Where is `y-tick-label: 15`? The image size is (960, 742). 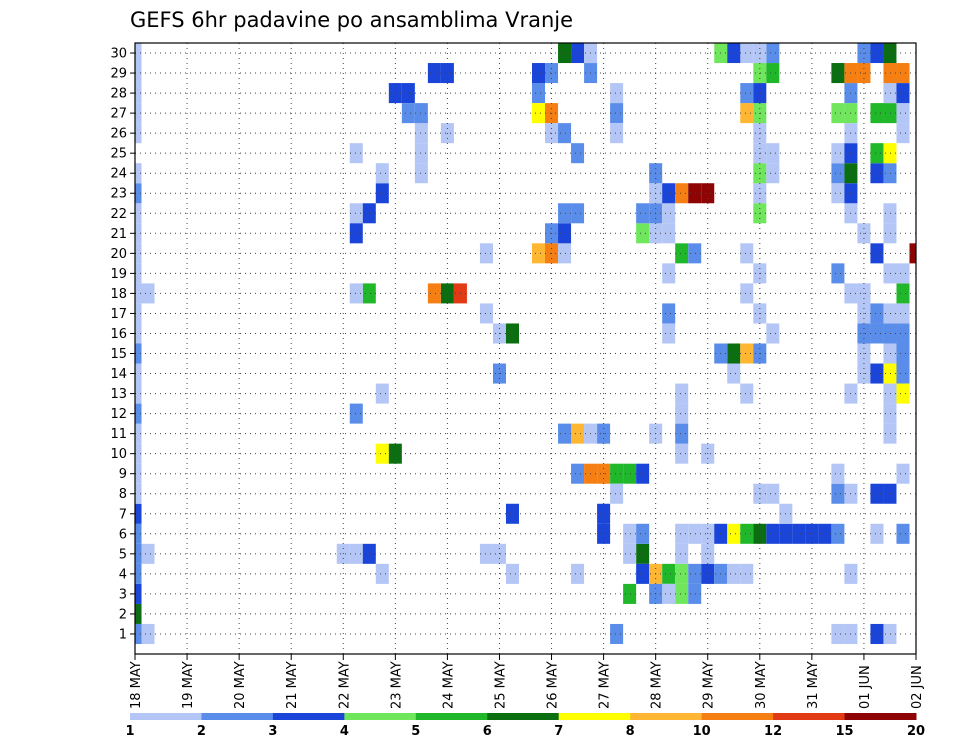
y-tick-label: 15 is located at coordinates (118, 354).